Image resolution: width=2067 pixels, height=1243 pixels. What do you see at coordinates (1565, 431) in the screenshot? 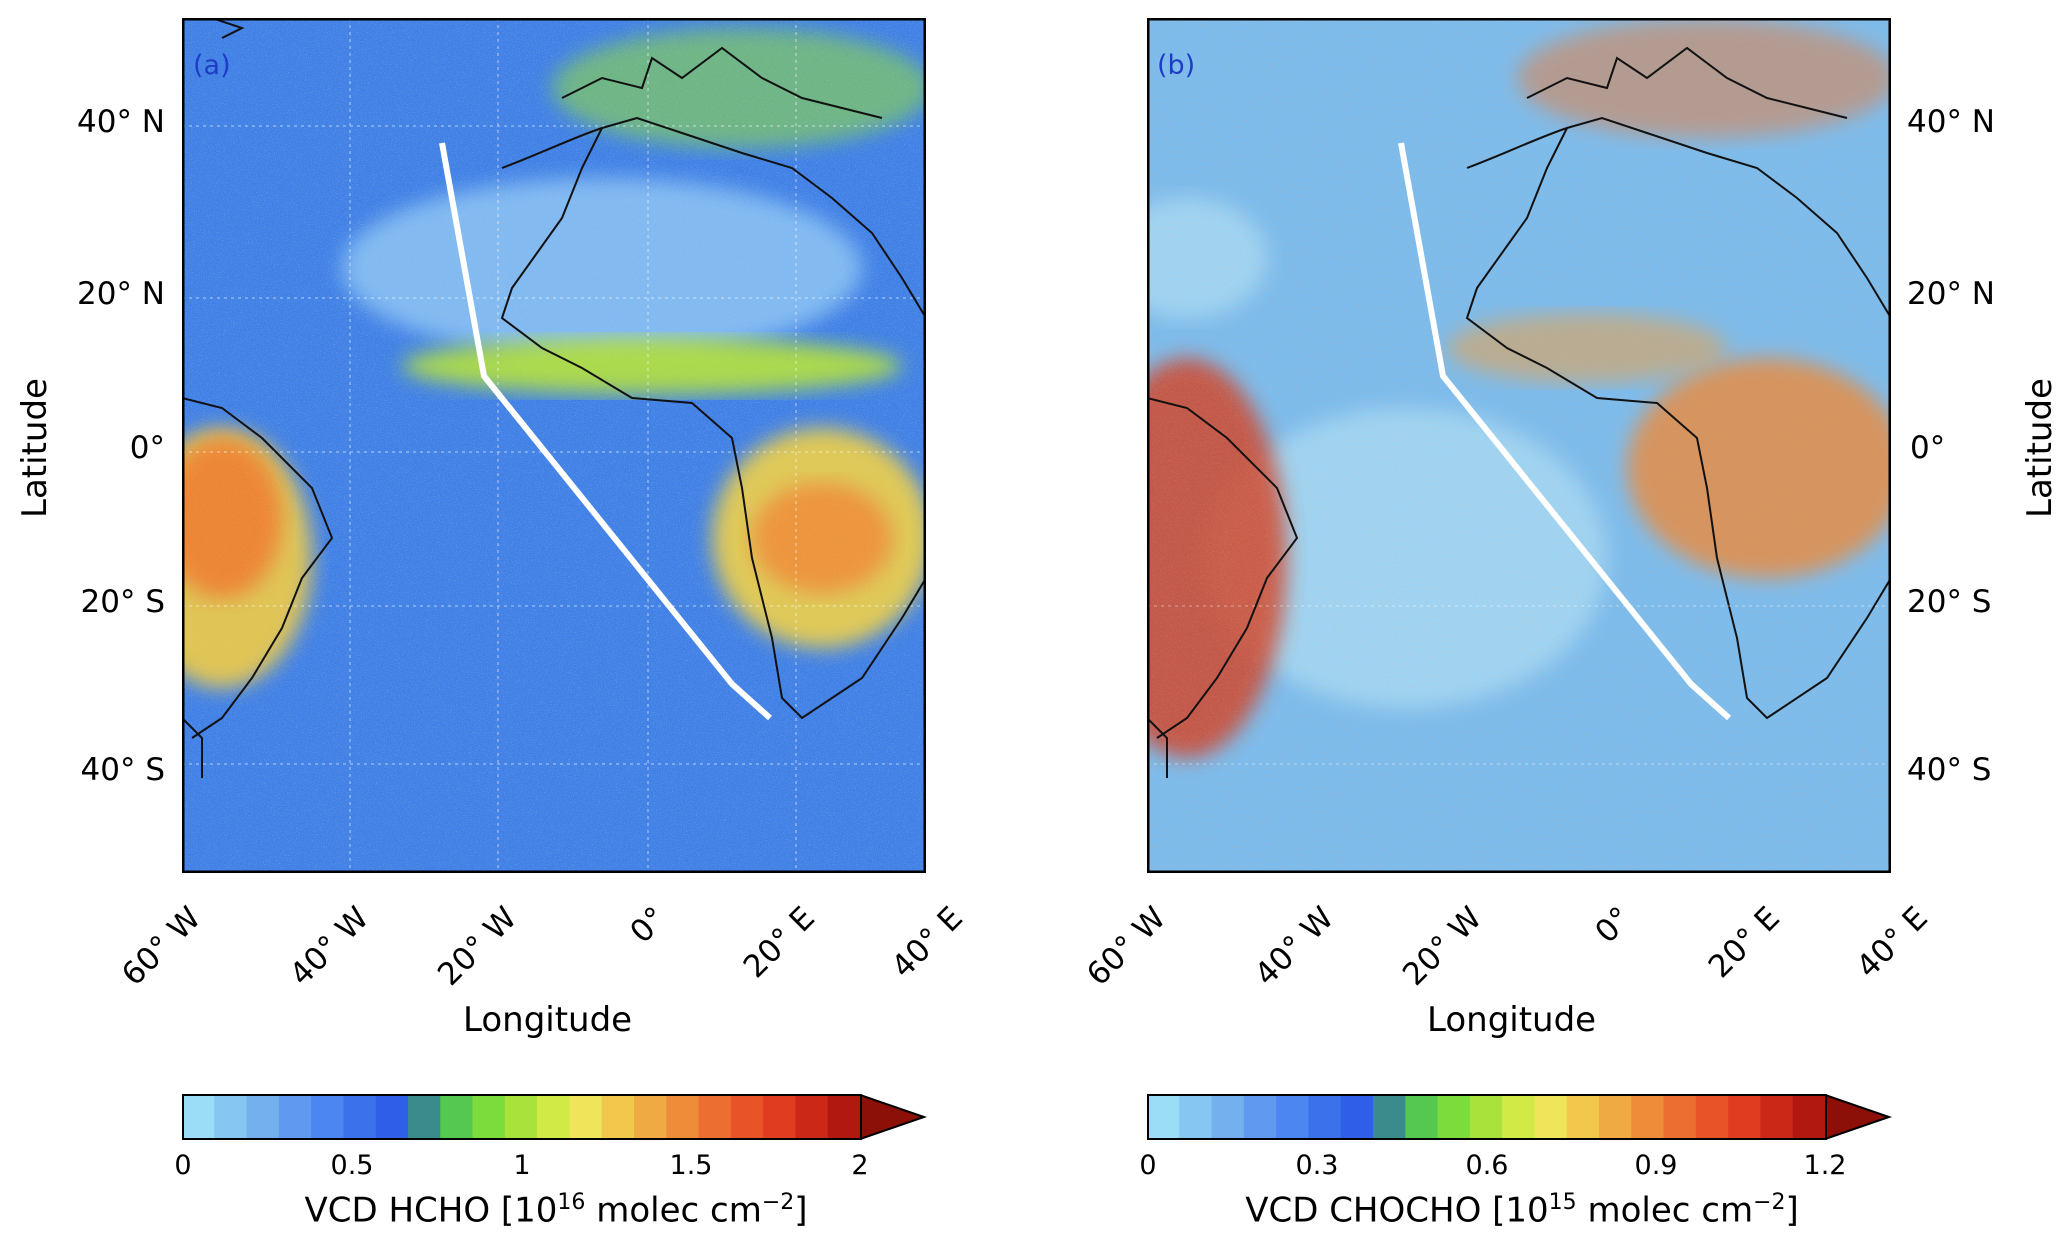
I see `flight-track-b` at bounding box center [1565, 431].